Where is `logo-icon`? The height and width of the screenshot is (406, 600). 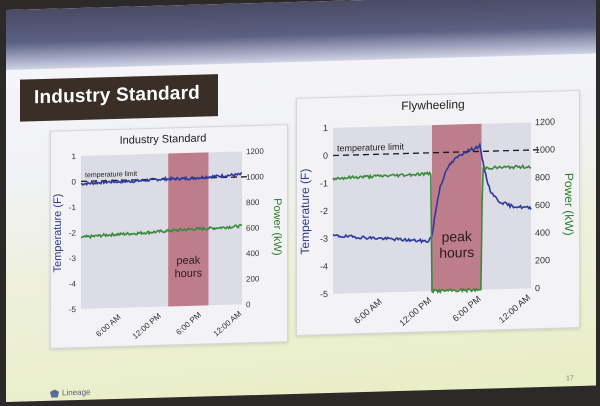 logo-icon is located at coordinates (54, 393).